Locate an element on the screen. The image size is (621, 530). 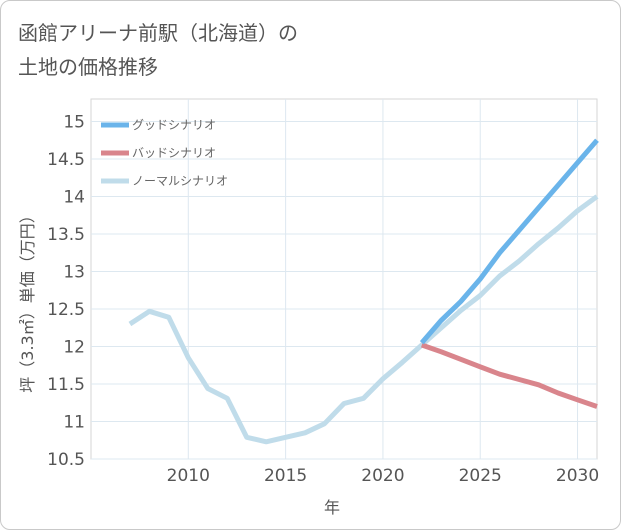
y-tick-label: 12 is located at coordinates (74, 348).